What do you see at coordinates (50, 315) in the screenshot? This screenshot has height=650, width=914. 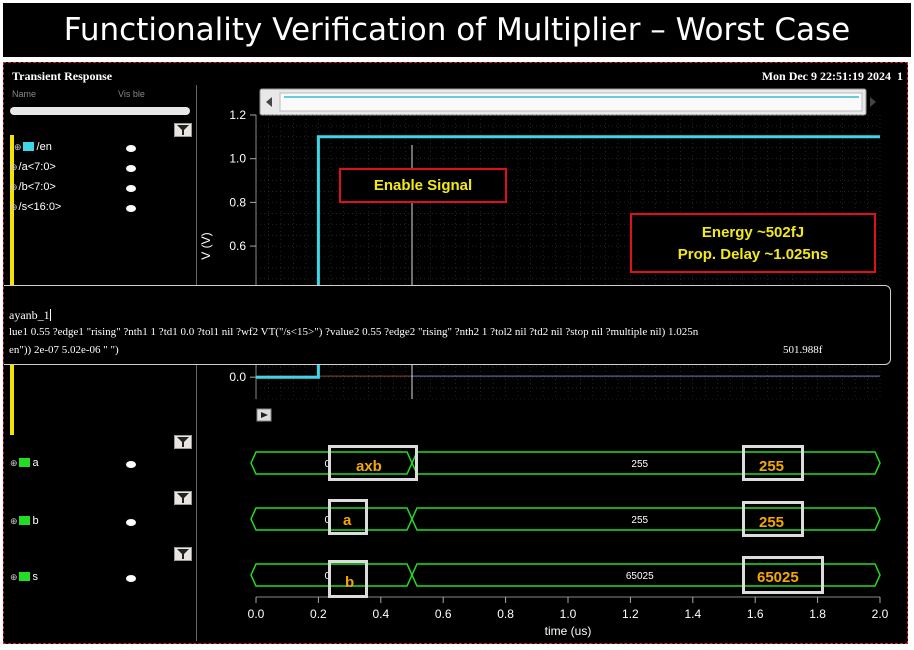 I see `text-cursor` at bounding box center [50, 315].